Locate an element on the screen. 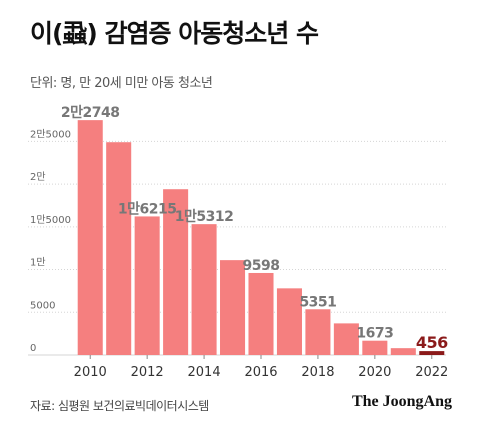 The image size is (480, 433). bar-2020 is located at coordinates (375, 347).